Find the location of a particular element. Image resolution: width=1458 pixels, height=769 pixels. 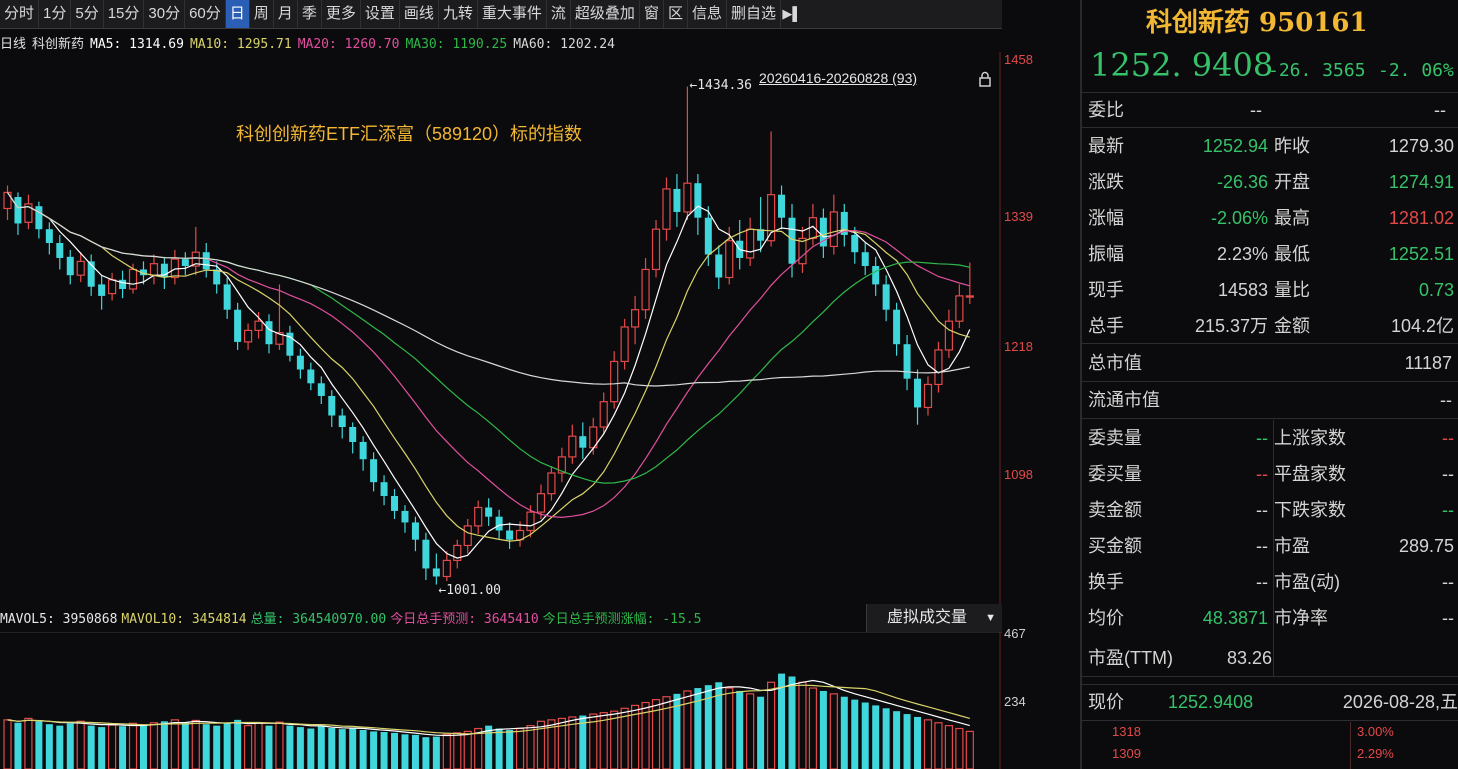

toolbar-item-13: 九转 is located at coordinates (458, 14).